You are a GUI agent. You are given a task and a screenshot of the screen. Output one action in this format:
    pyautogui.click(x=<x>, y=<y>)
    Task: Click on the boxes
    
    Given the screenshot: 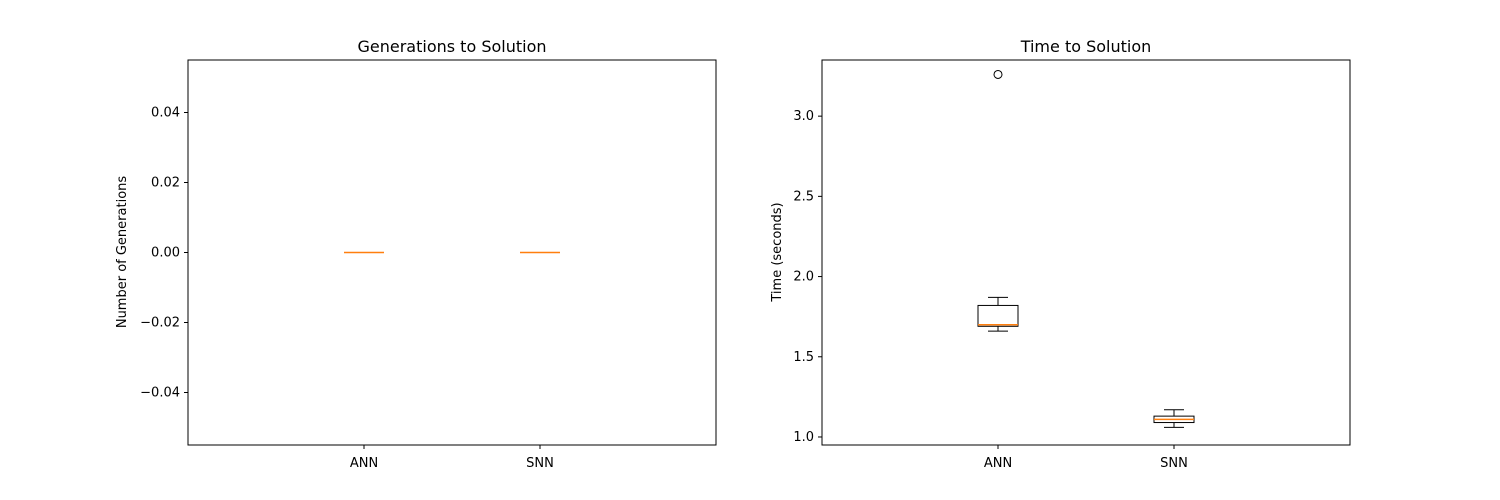 What is the action you would take?
    pyautogui.click(x=1086, y=248)
    